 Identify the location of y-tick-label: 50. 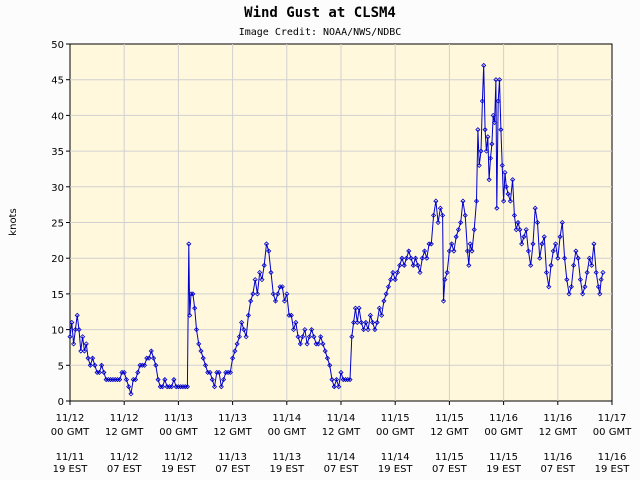
(57, 45).